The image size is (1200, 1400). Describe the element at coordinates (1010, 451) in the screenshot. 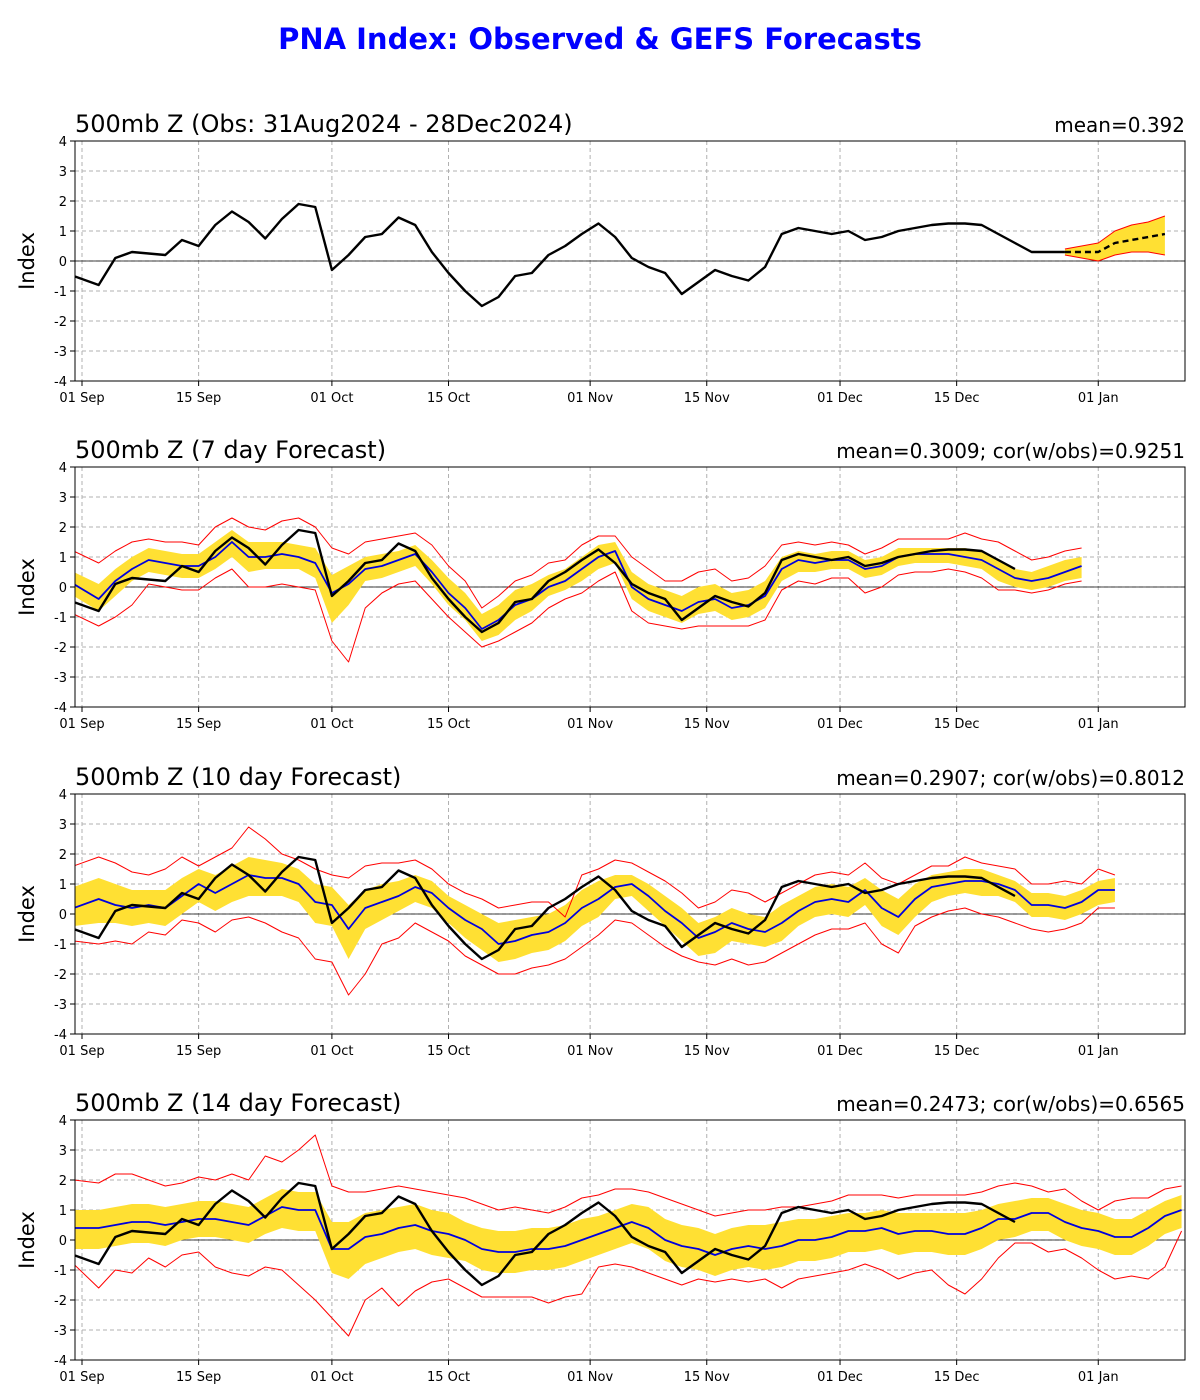

I see `panel-stat: mean=0.3009; cor(w/obs)=0.9251` at that location.